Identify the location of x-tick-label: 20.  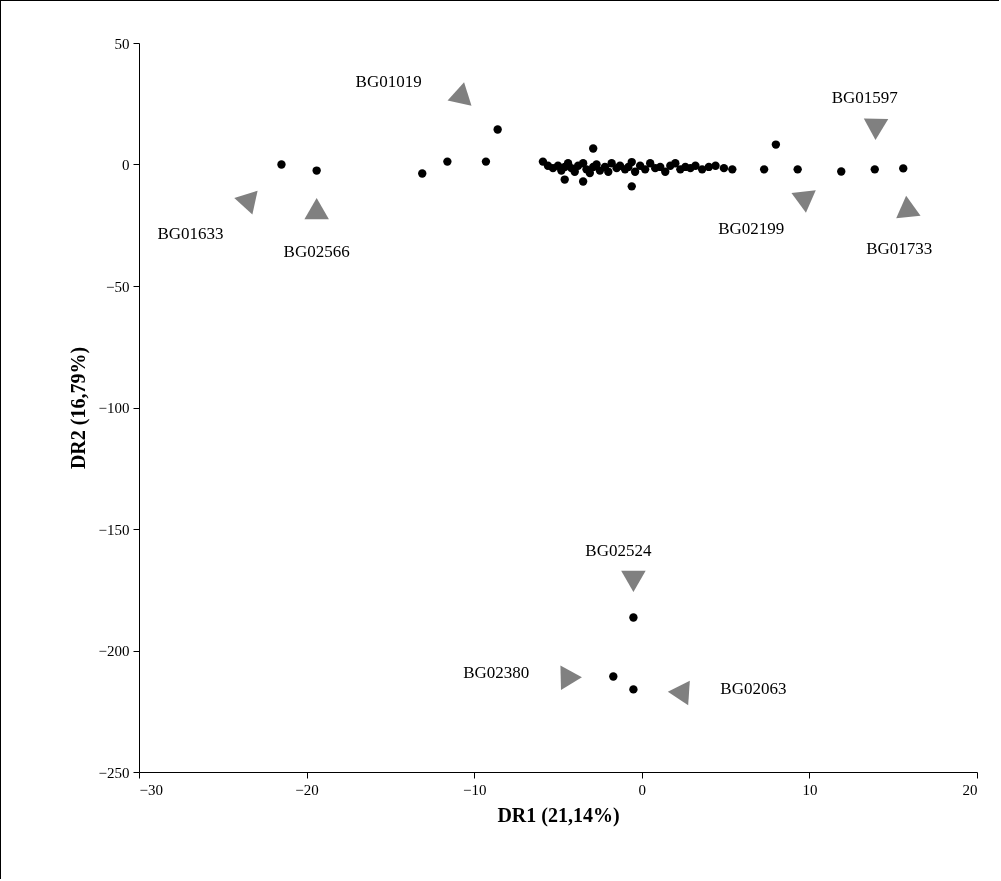
(970, 789).